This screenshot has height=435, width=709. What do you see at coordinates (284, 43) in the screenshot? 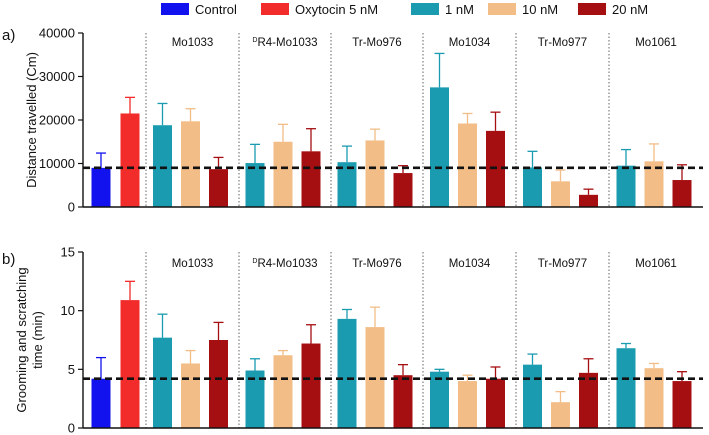
I see `panel-a-group-label-dr4-mo1033: DR4-Mo1033` at bounding box center [284, 43].